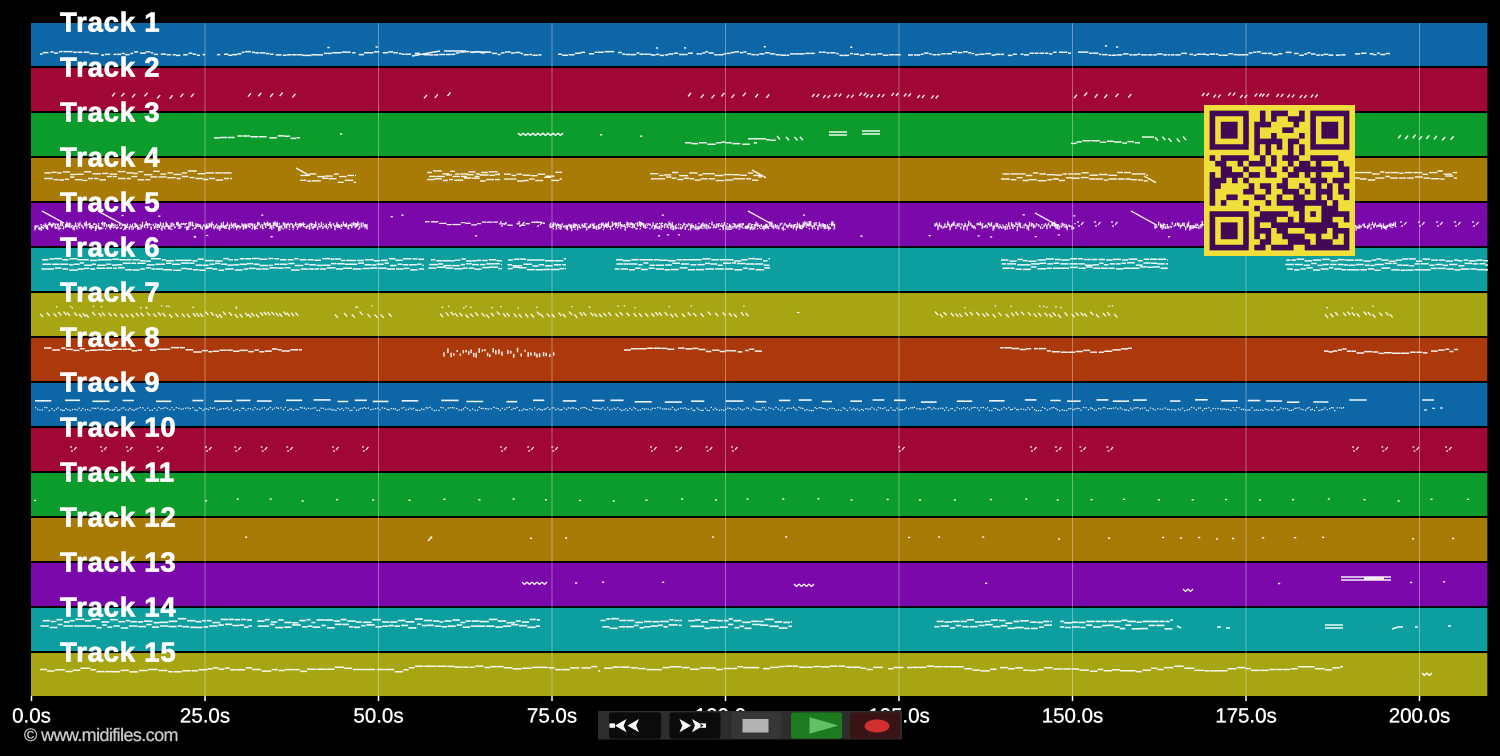  I want to click on svg-text: Track 11, so click(117, 472).